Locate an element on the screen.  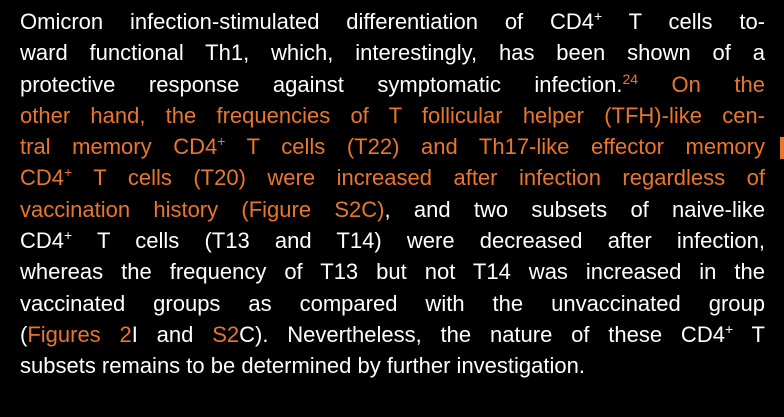
text-segment: , and two subsets of naive-like is located at coordinates (574, 209).